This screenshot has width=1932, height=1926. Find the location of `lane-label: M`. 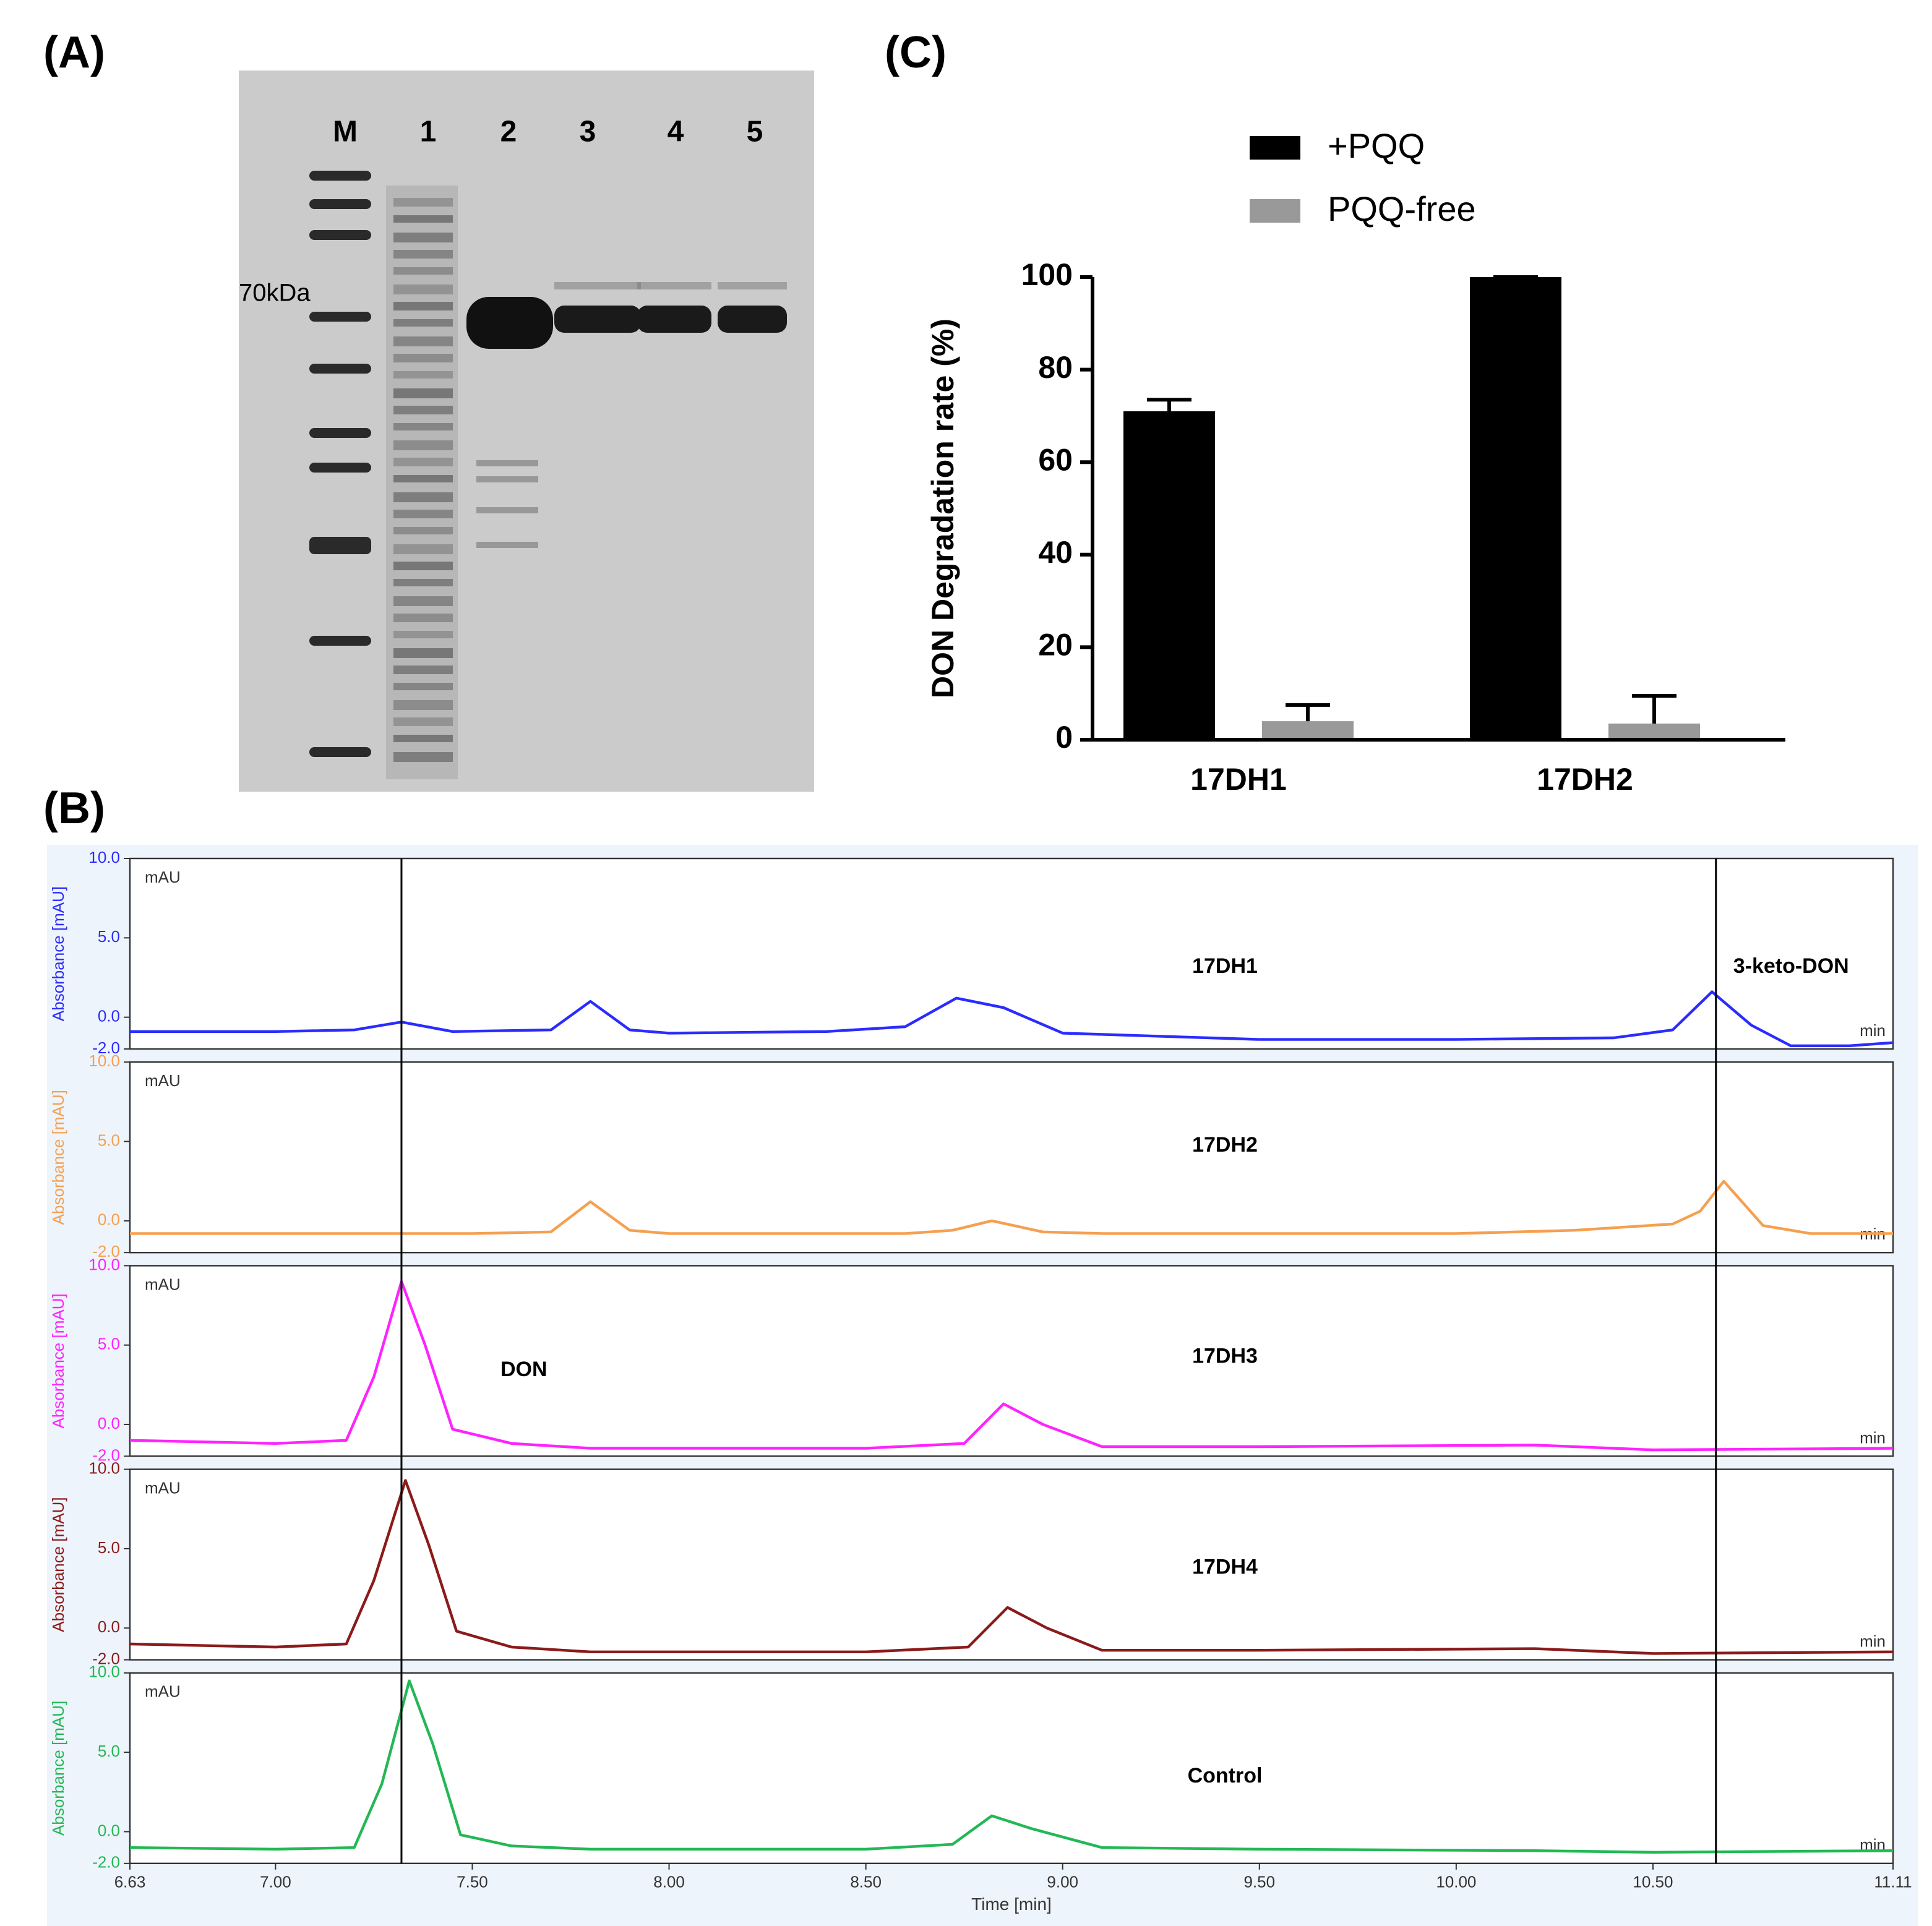

lane-label: M is located at coordinates (345, 132).